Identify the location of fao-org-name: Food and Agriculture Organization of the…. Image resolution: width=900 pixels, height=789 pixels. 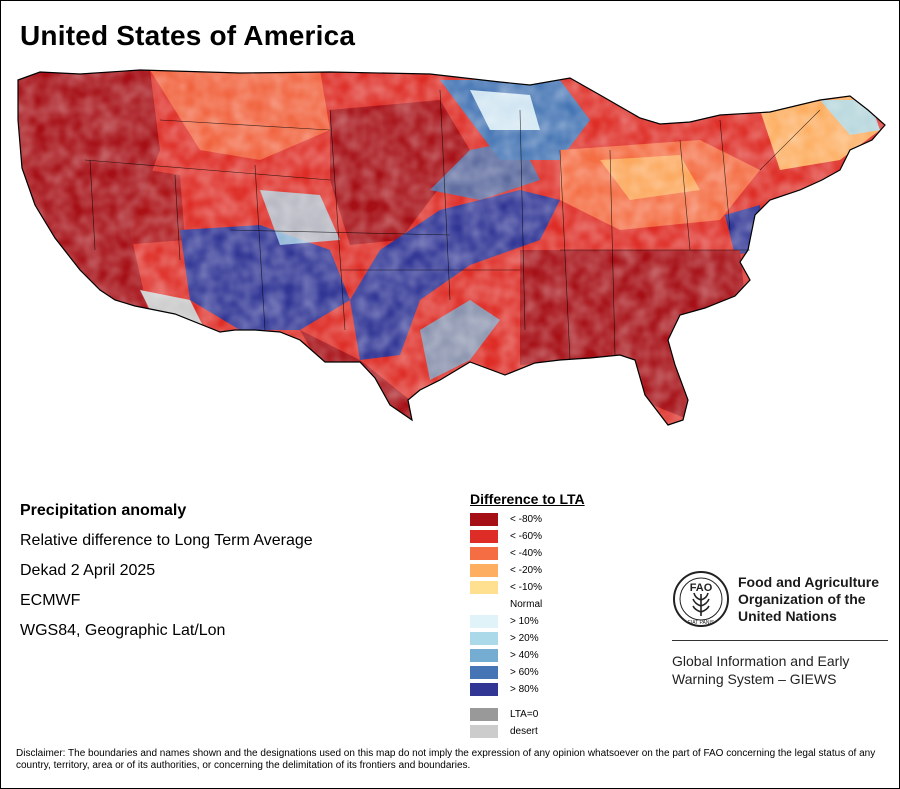
(809, 599).